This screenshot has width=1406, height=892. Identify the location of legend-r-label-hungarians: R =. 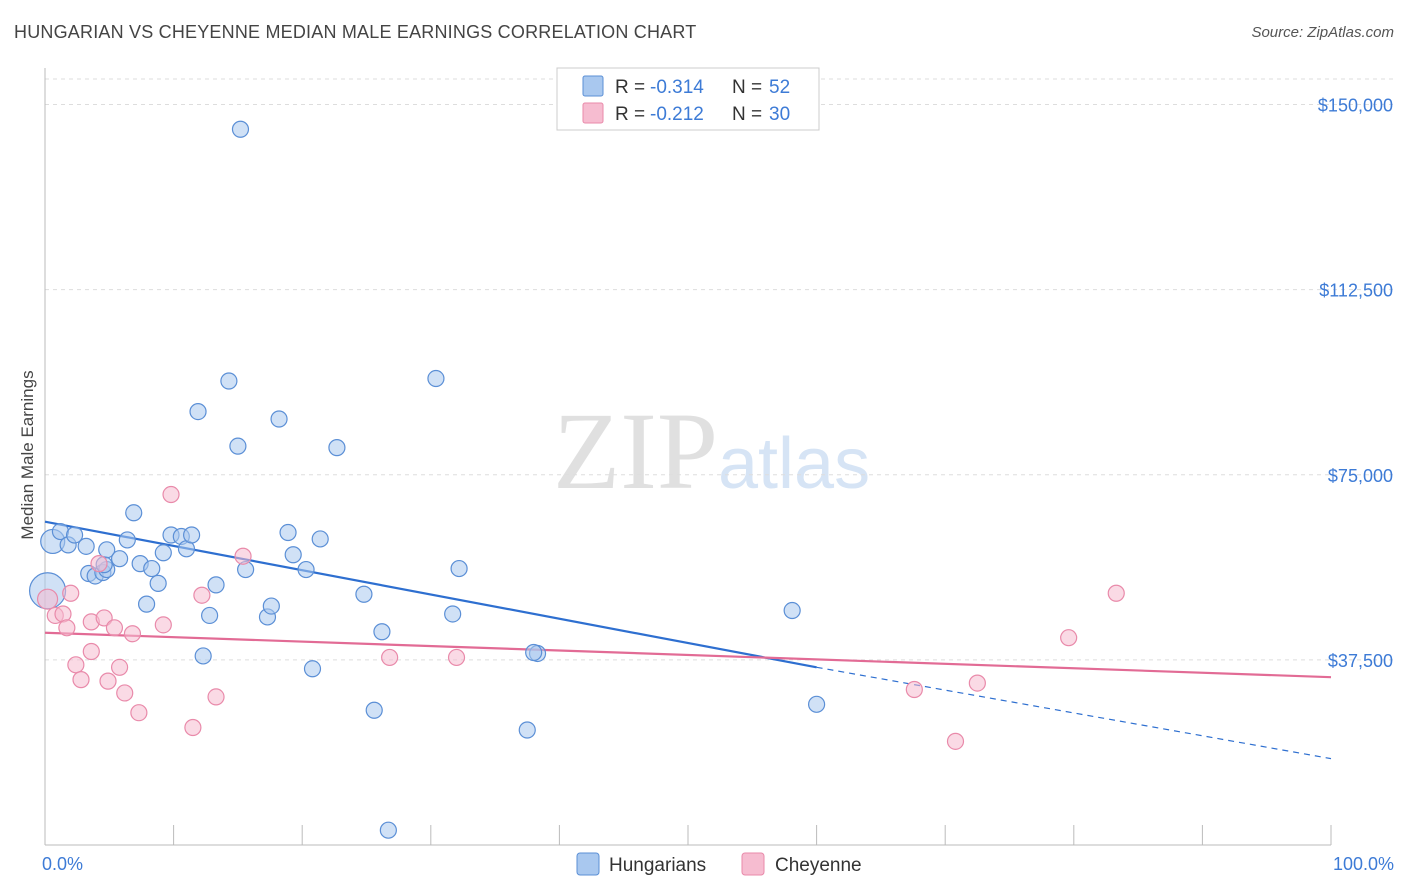
(630, 87).